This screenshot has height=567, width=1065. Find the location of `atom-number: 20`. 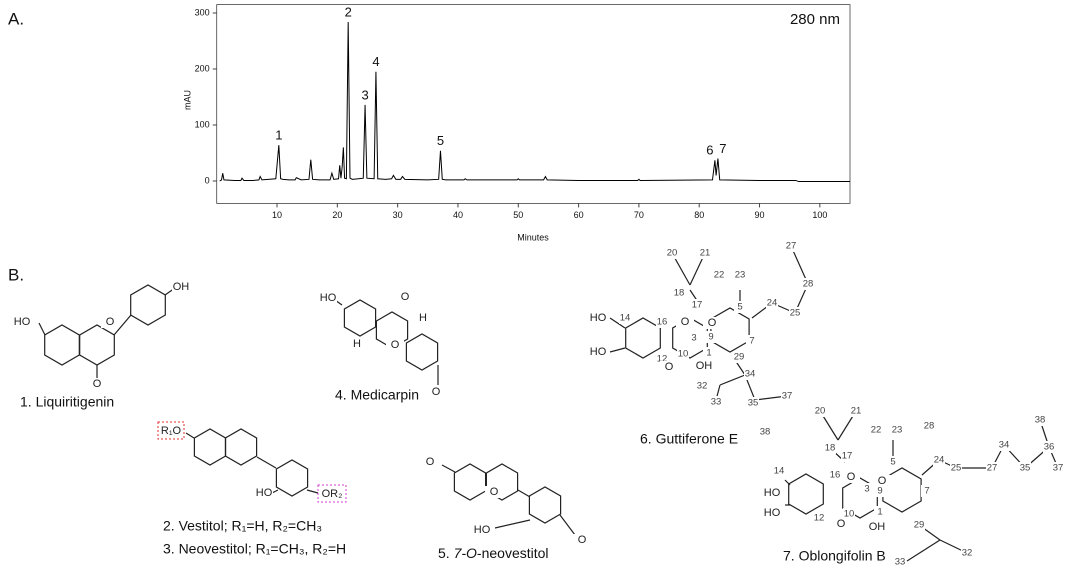

atom-number: 20 is located at coordinates (820, 411).